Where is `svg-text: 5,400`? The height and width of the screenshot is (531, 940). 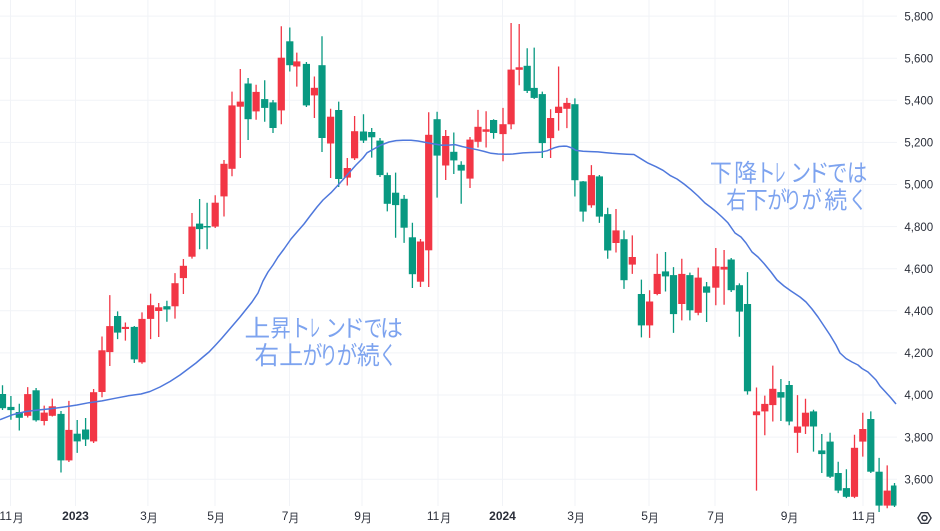 svg-text: 5,400 is located at coordinates (918, 102).